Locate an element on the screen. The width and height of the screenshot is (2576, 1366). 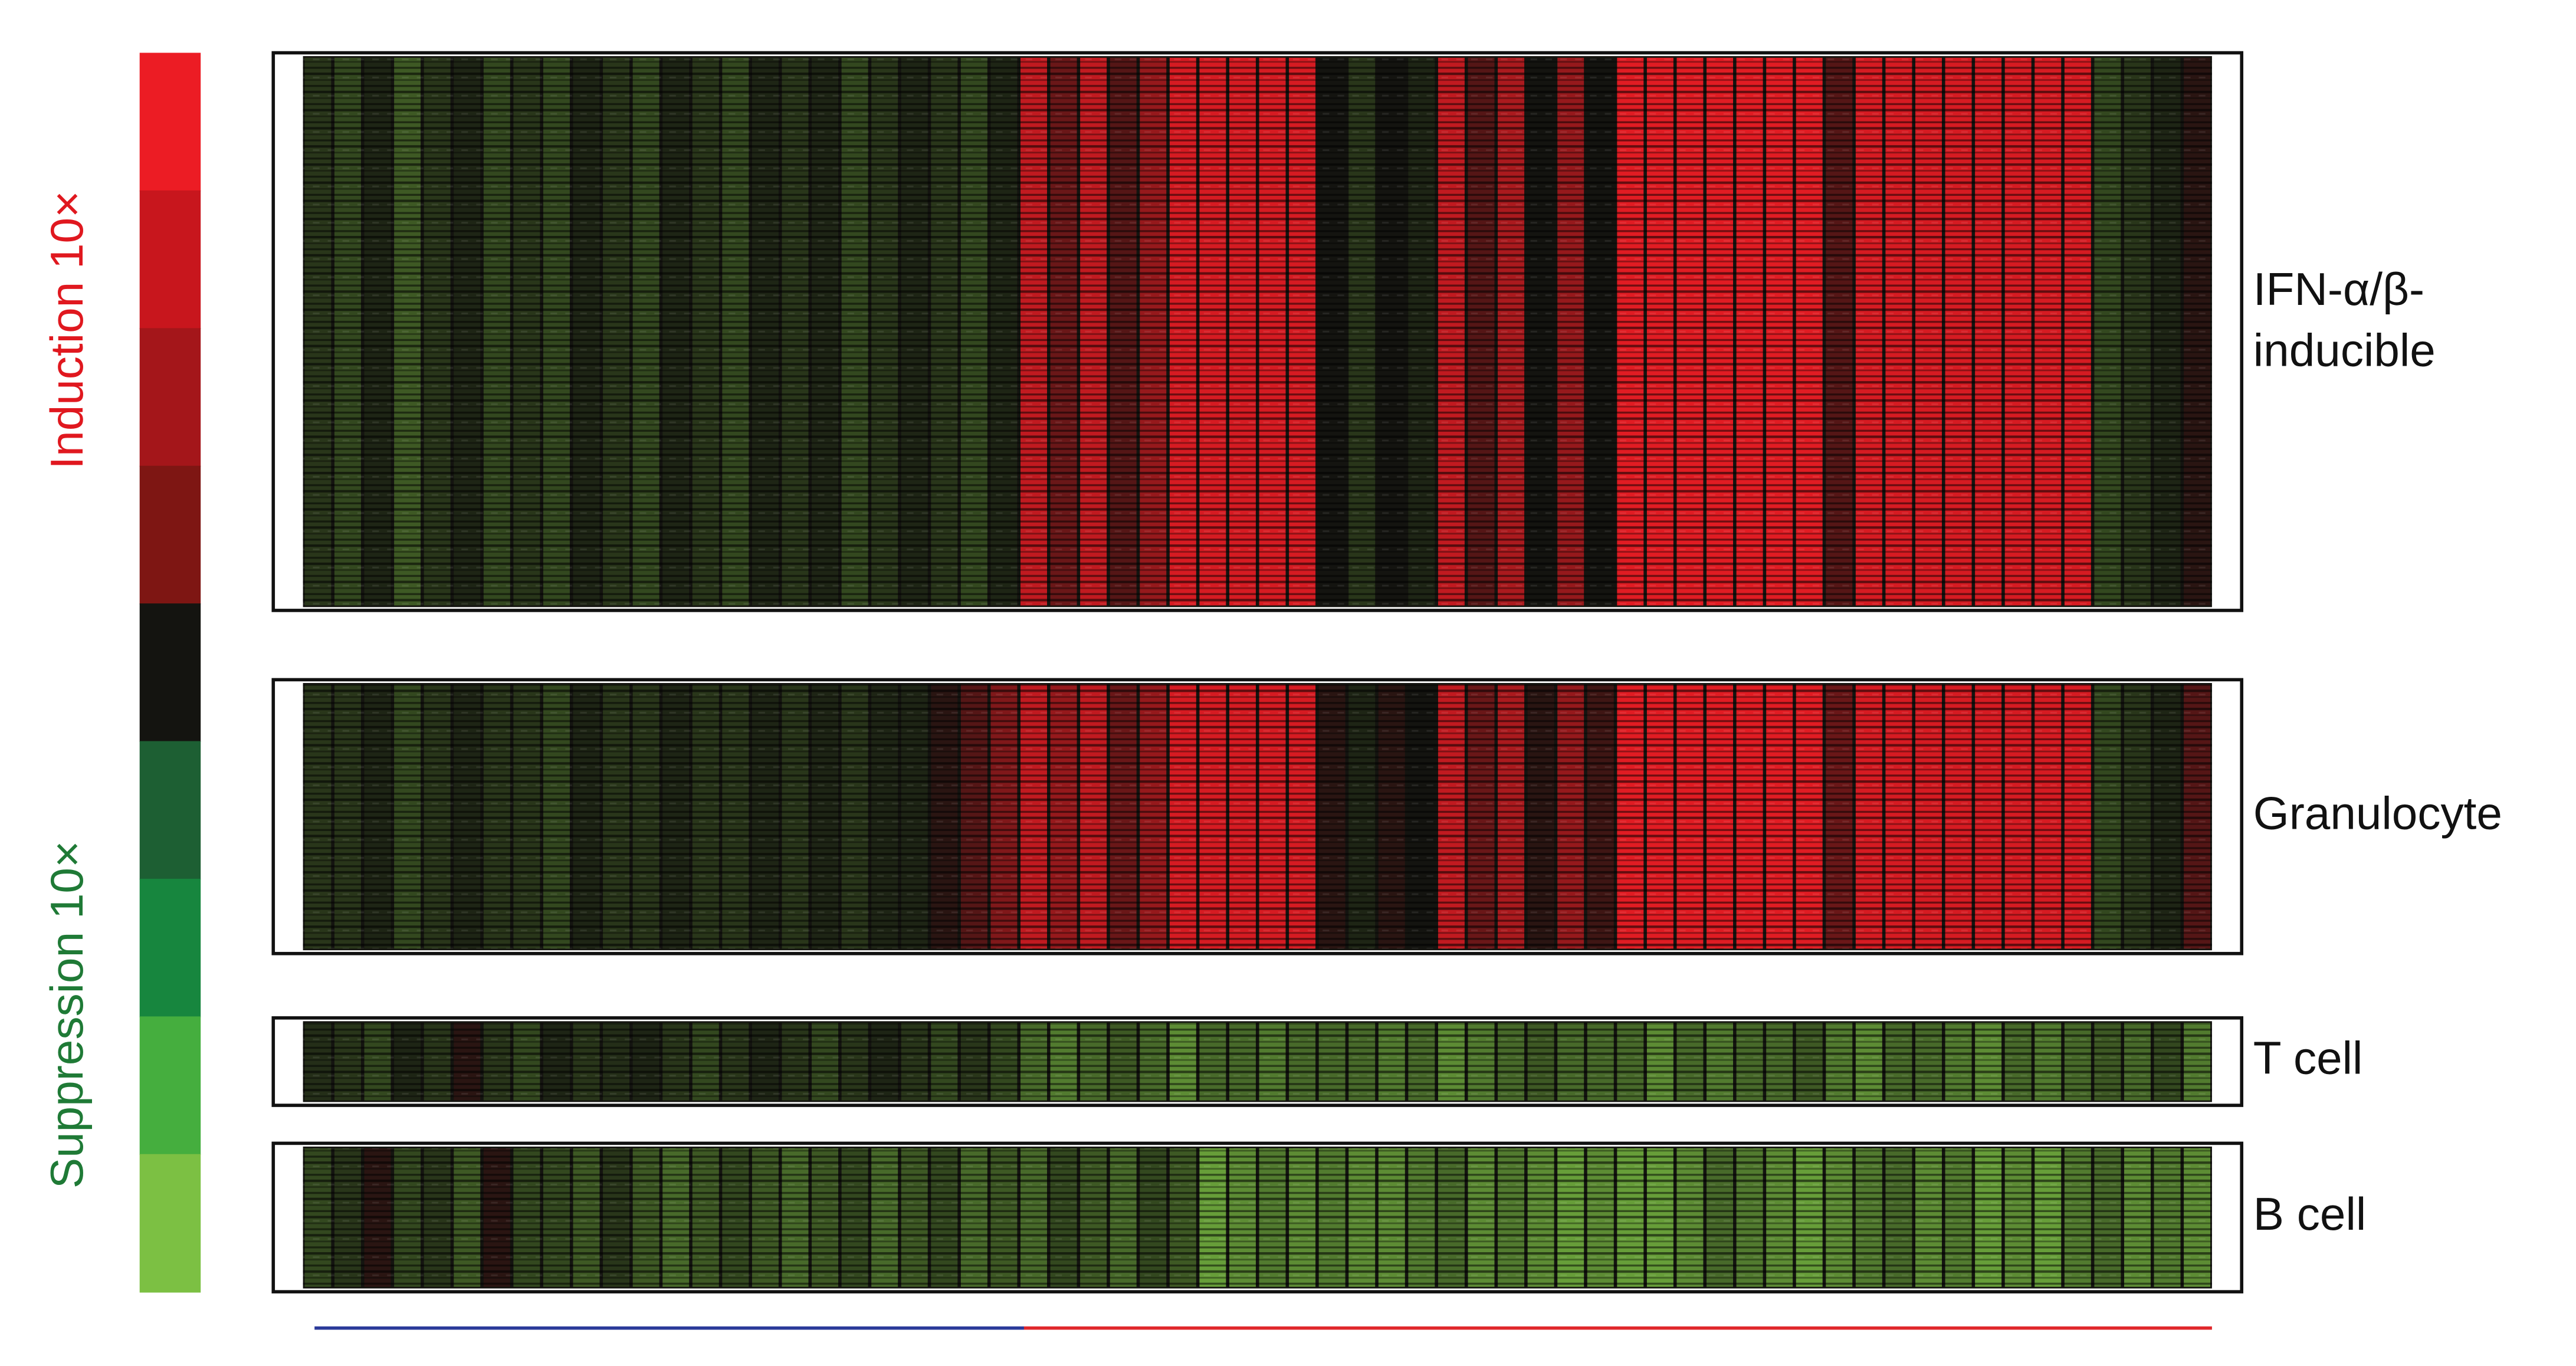
panel-label: inducible is located at coordinates (2344, 350).